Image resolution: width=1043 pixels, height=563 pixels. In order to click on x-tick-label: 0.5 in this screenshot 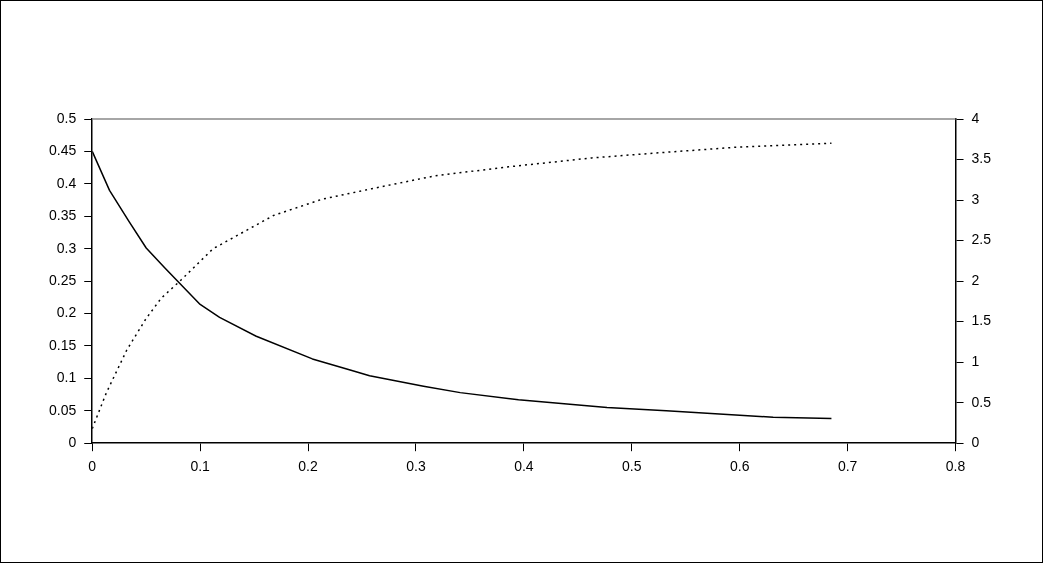, I will do `click(632, 466)`.